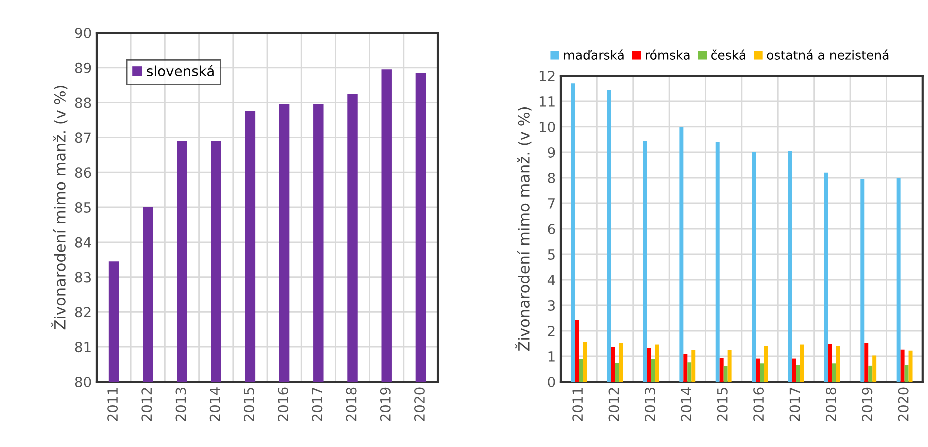  I want to click on legend-label: česká, so click(729, 55).